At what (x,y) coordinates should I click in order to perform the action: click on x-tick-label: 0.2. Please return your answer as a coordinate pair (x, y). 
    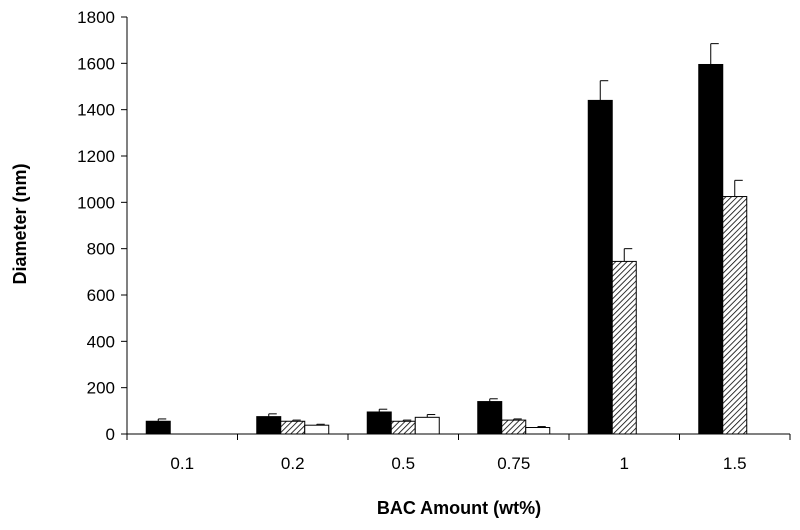
    Looking at the image, I should click on (293, 463).